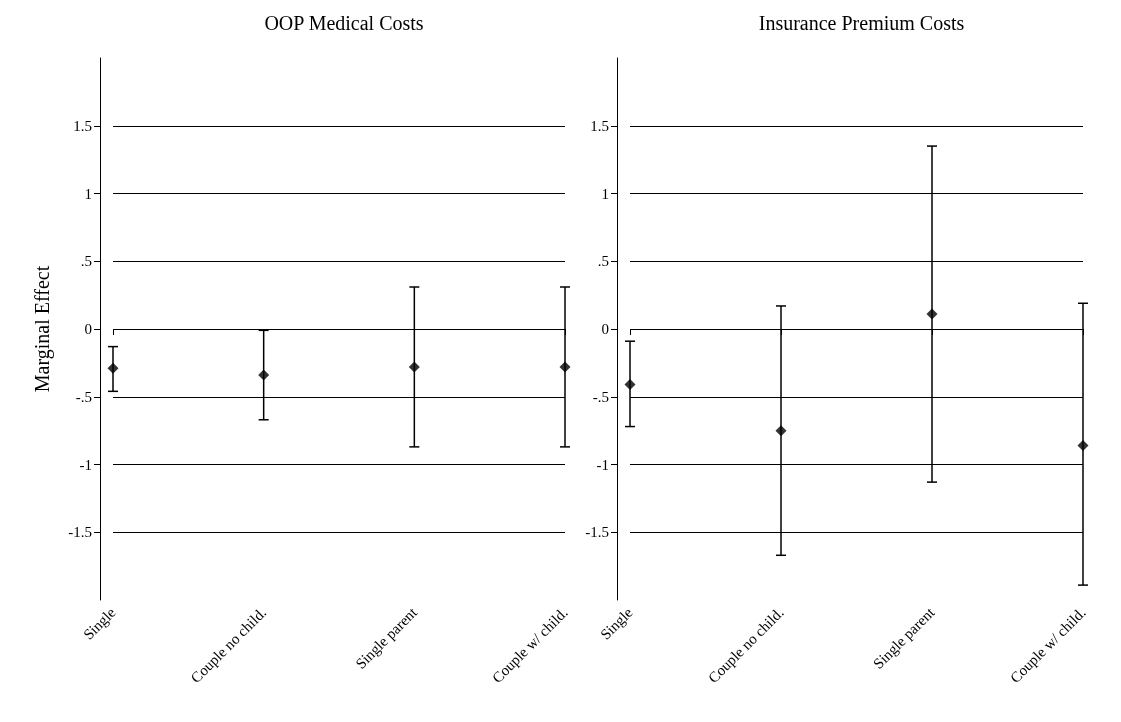 Image resolution: width=1121 pixels, height=722 pixels. I want to click on chart-title: OOP Medical Costs, so click(344, 23).